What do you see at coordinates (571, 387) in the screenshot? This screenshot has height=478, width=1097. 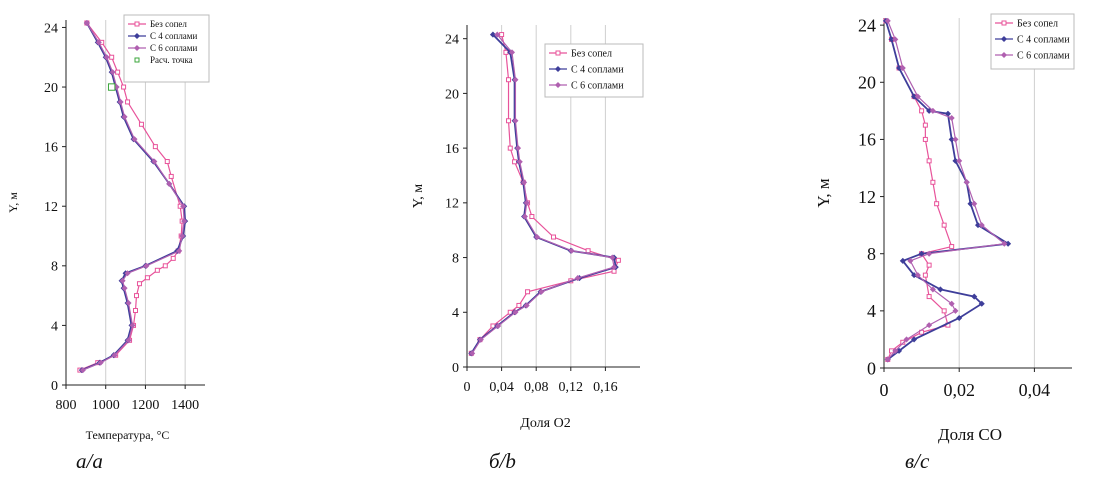 I see `x-tick-label: 0,12` at bounding box center [571, 387].